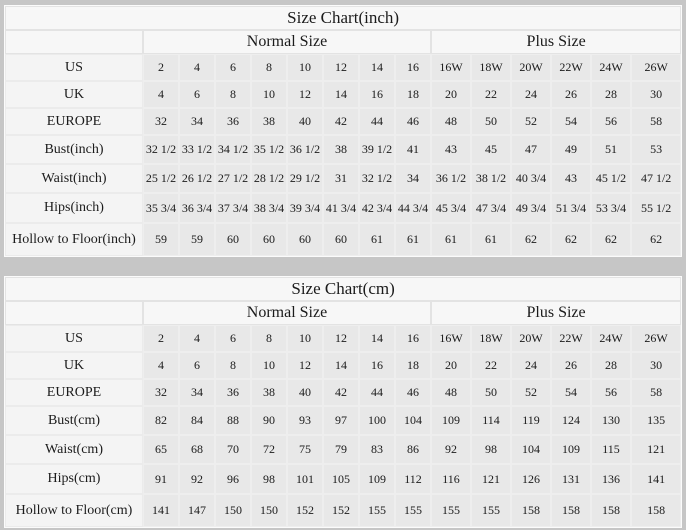  I want to click on size-value-cell: 18, so click(413, 365).